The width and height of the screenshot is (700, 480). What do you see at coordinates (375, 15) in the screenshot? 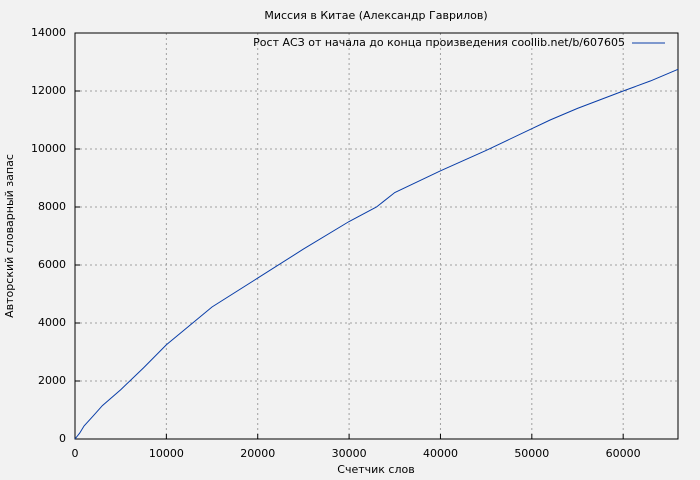
I see `chart-title: Миссия в Китае (Александр Гаврилов)` at bounding box center [375, 15].